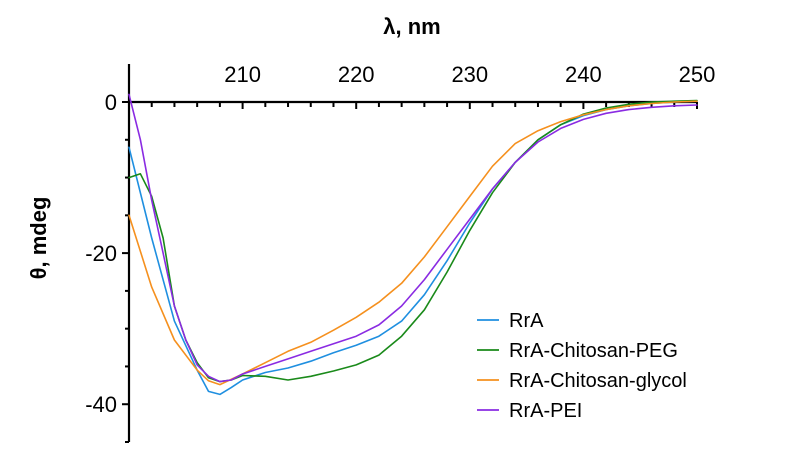 This screenshot has width=800, height=471. Describe the element at coordinates (598, 381) in the screenshot. I see `legend-label: RrA-Chitosan-glycol` at that location.